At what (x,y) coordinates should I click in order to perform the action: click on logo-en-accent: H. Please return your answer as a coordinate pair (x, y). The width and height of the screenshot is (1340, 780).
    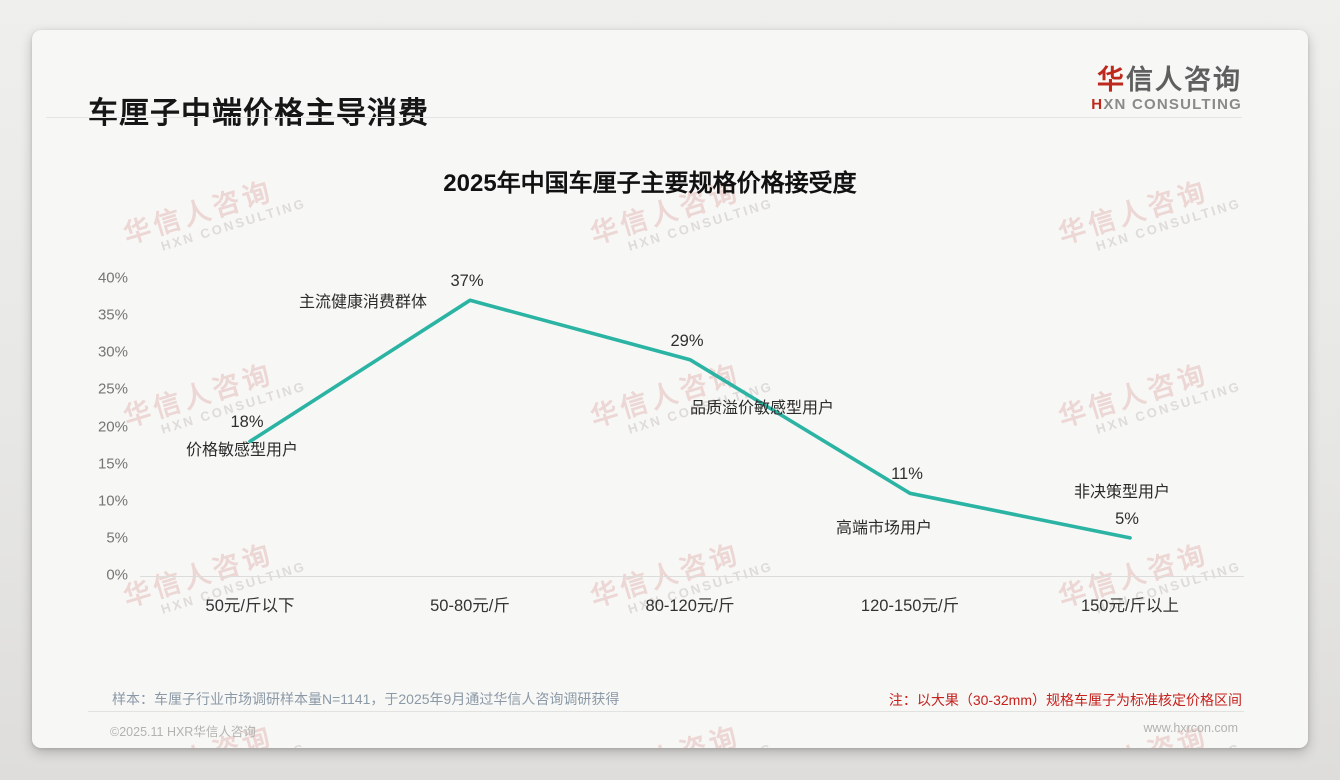
    Looking at the image, I should click on (1097, 104).